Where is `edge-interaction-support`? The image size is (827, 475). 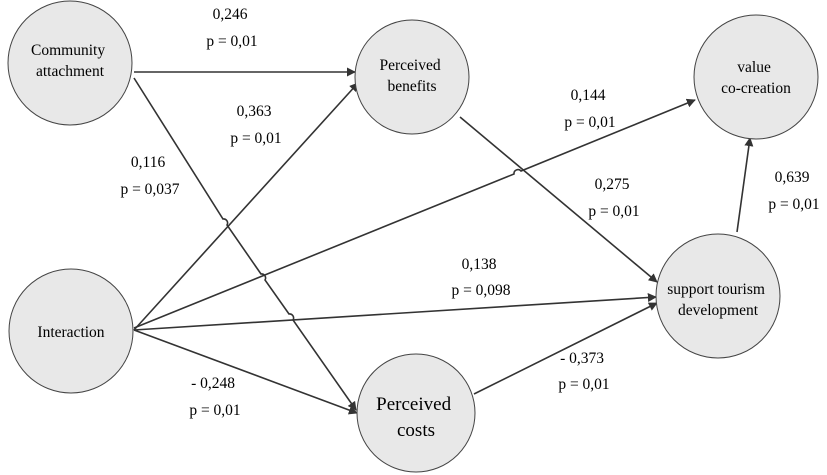 edge-interaction-support is located at coordinates (395, 312).